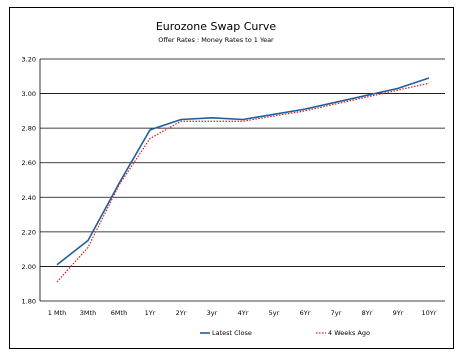  I want to click on y-tick-label: 2.40, so click(29, 198).